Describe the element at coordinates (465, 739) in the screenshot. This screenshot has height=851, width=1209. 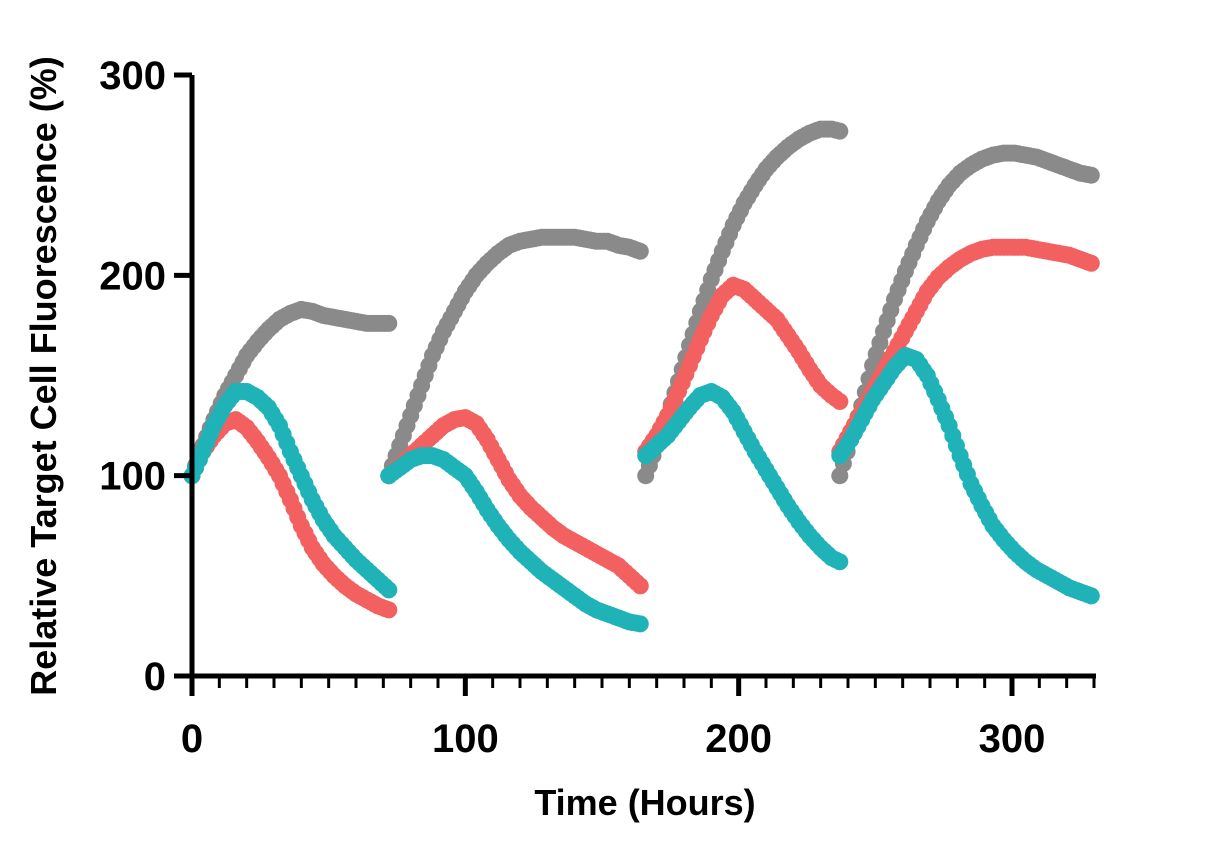
I see `x-tick-label: 100` at that location.